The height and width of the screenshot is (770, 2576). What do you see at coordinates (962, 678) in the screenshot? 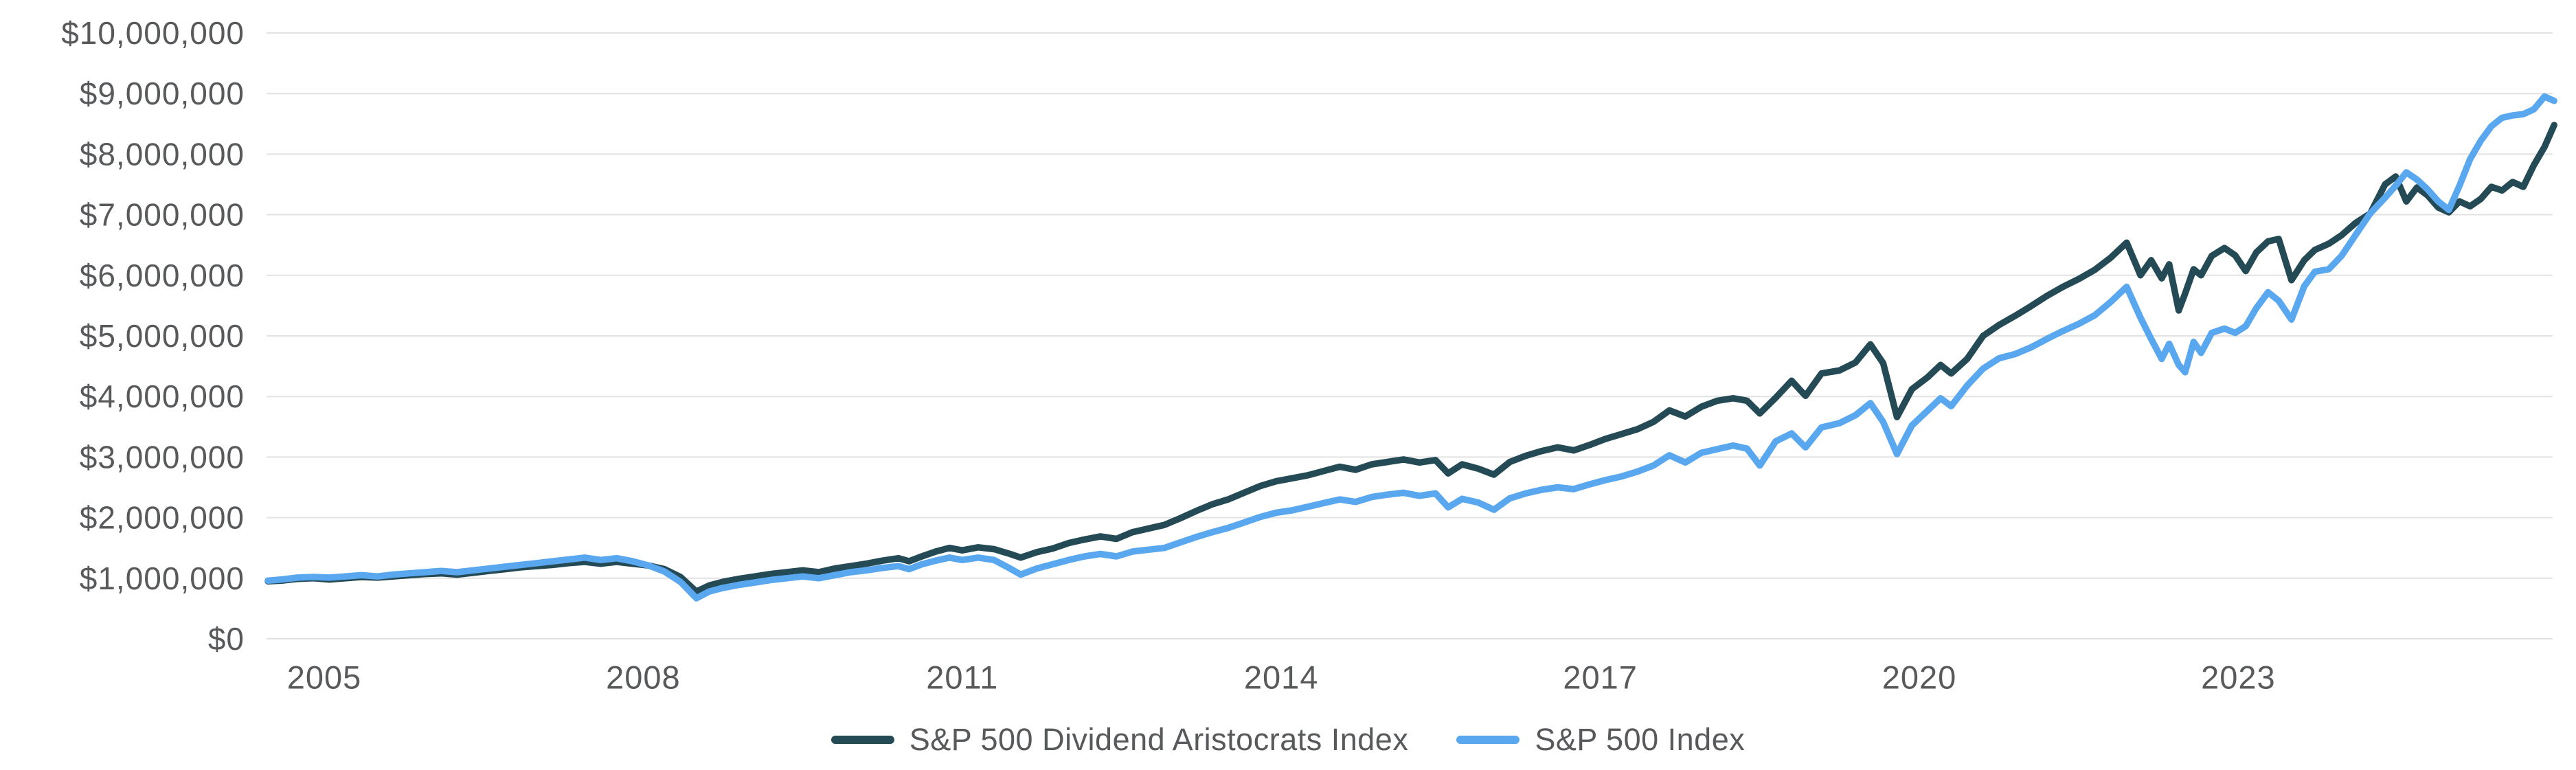
I see `x-tick-label: 2011` at bounding box center [962, 678].